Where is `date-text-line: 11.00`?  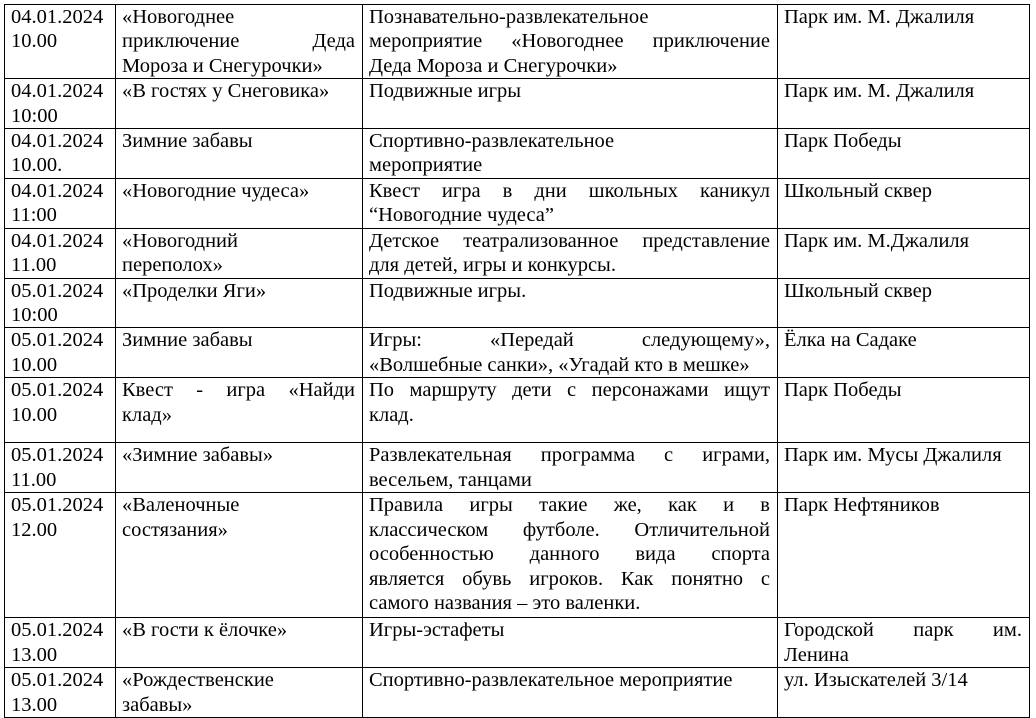 date-text-line: 11.00 is located at coordinates (34, 265).